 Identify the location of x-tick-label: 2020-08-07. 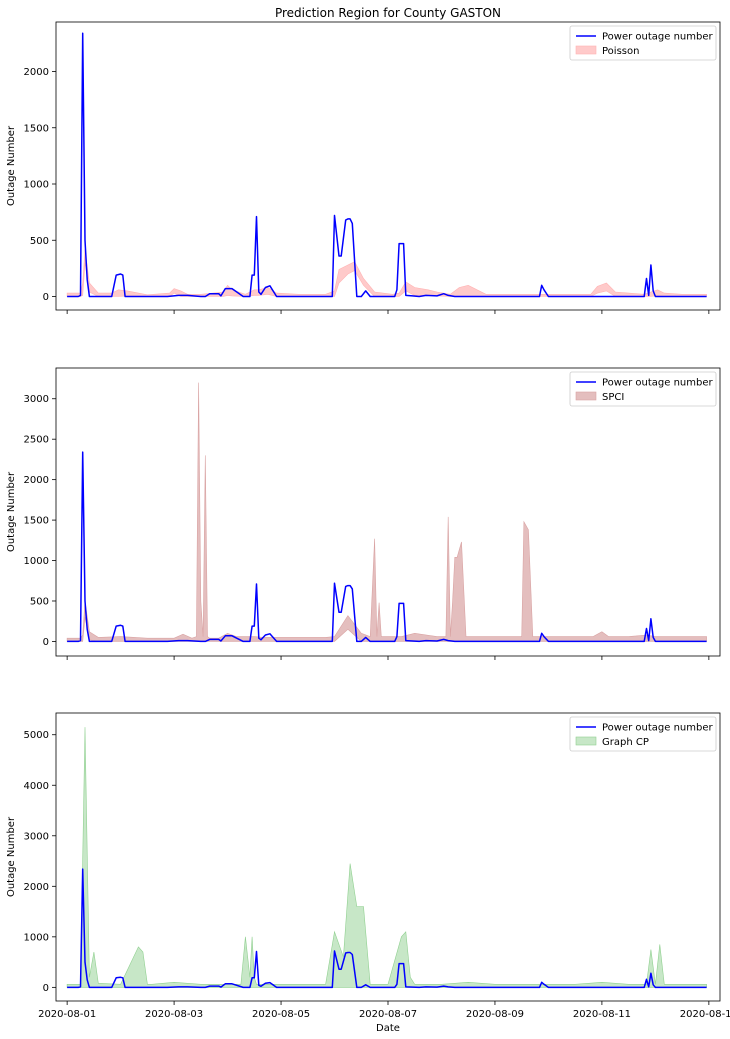
(388, 1014).